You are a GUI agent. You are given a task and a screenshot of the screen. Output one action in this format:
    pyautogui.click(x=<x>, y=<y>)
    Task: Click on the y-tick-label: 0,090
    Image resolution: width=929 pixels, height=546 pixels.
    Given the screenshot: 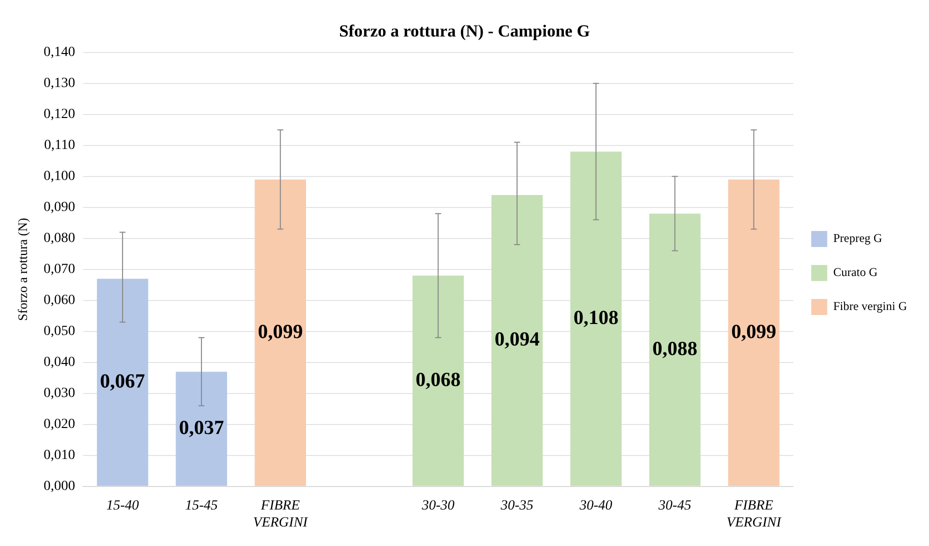 What is the action you would take?
    pyautogui.click(x=60, y=208)
    